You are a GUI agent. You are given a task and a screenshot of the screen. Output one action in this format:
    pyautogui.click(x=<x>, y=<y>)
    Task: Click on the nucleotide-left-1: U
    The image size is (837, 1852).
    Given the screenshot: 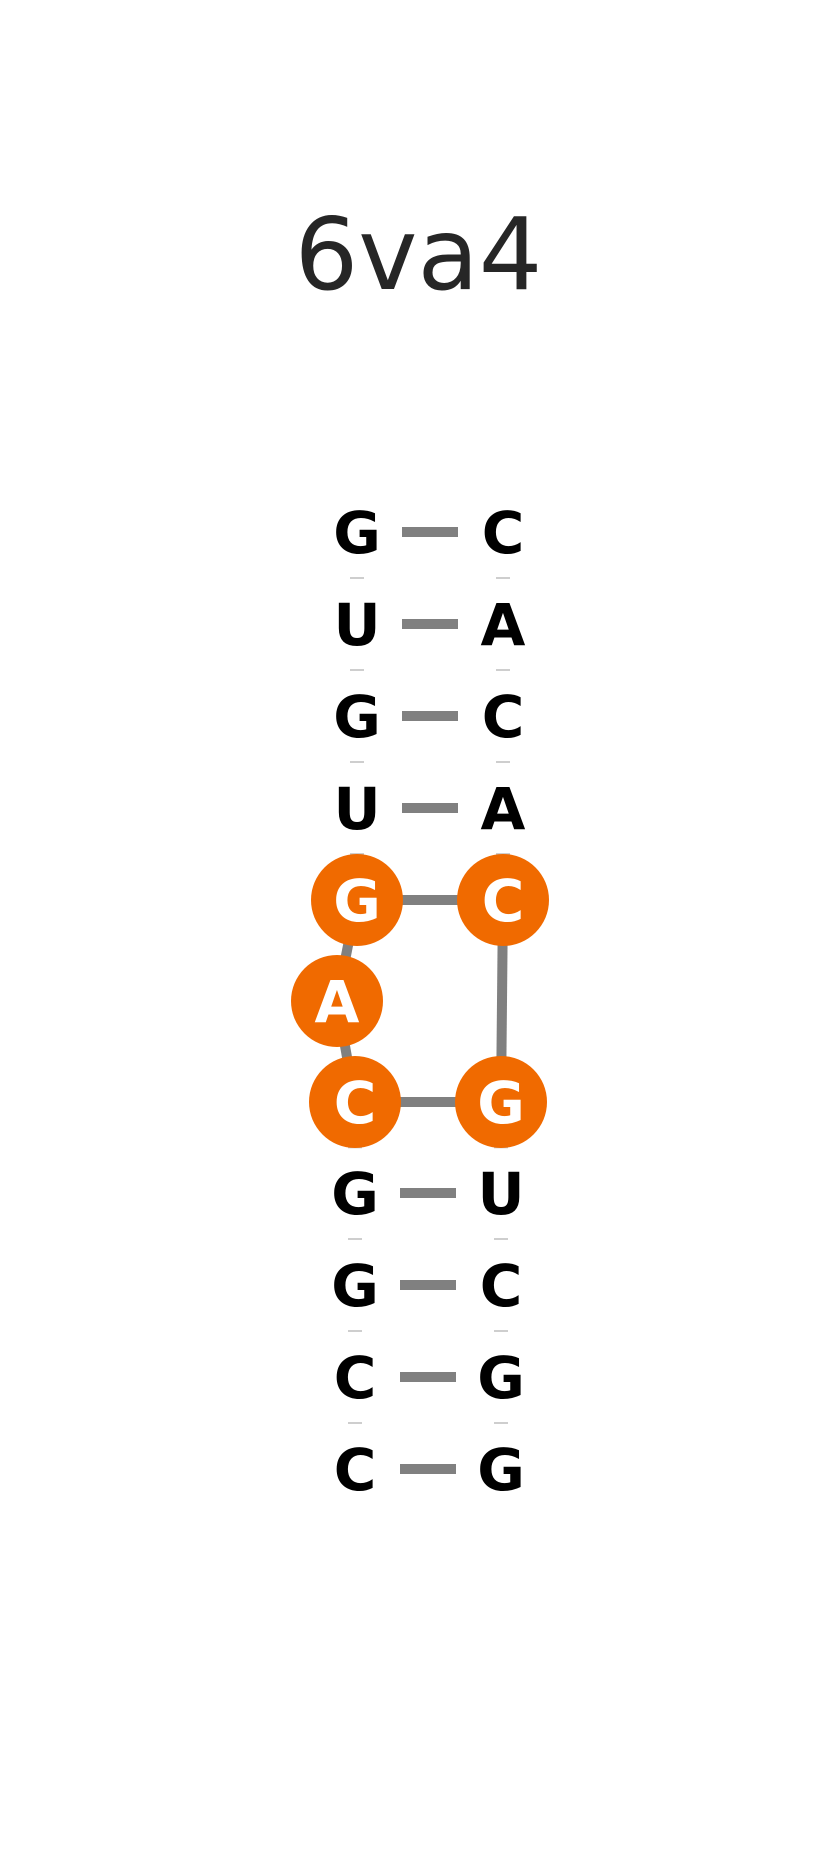 What is the action you would take?
    pyautogui.click(x=356, y=625)
    